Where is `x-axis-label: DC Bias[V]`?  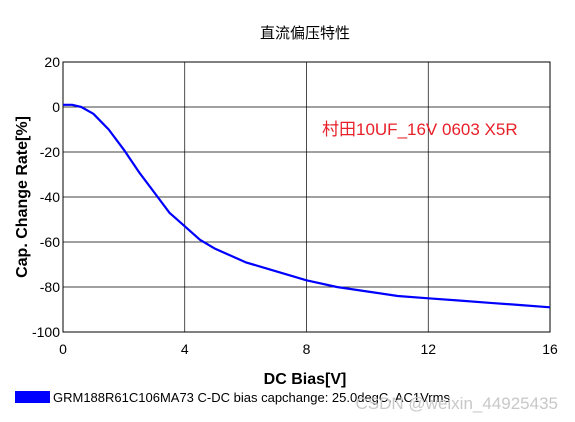 x-axis-label: DC Bias[V] is located at coordinates (305, 379).